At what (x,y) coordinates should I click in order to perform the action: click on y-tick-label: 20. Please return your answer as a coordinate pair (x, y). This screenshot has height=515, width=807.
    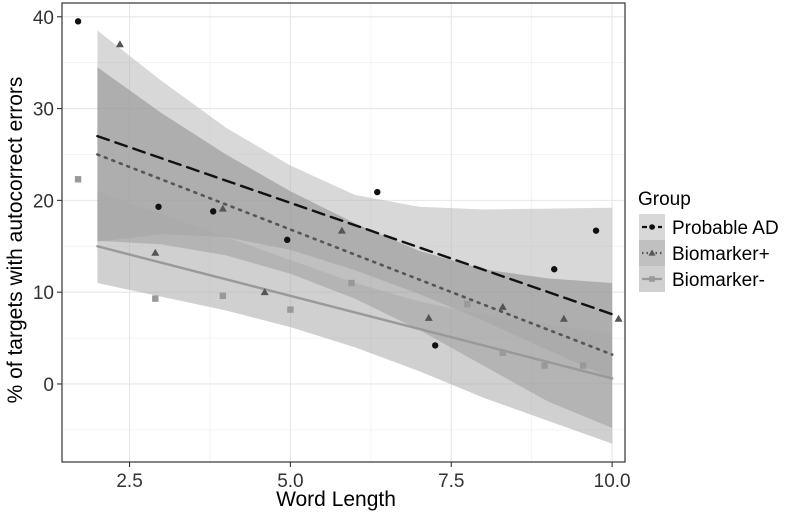
    Looking at the image, I should click on (43, 201).